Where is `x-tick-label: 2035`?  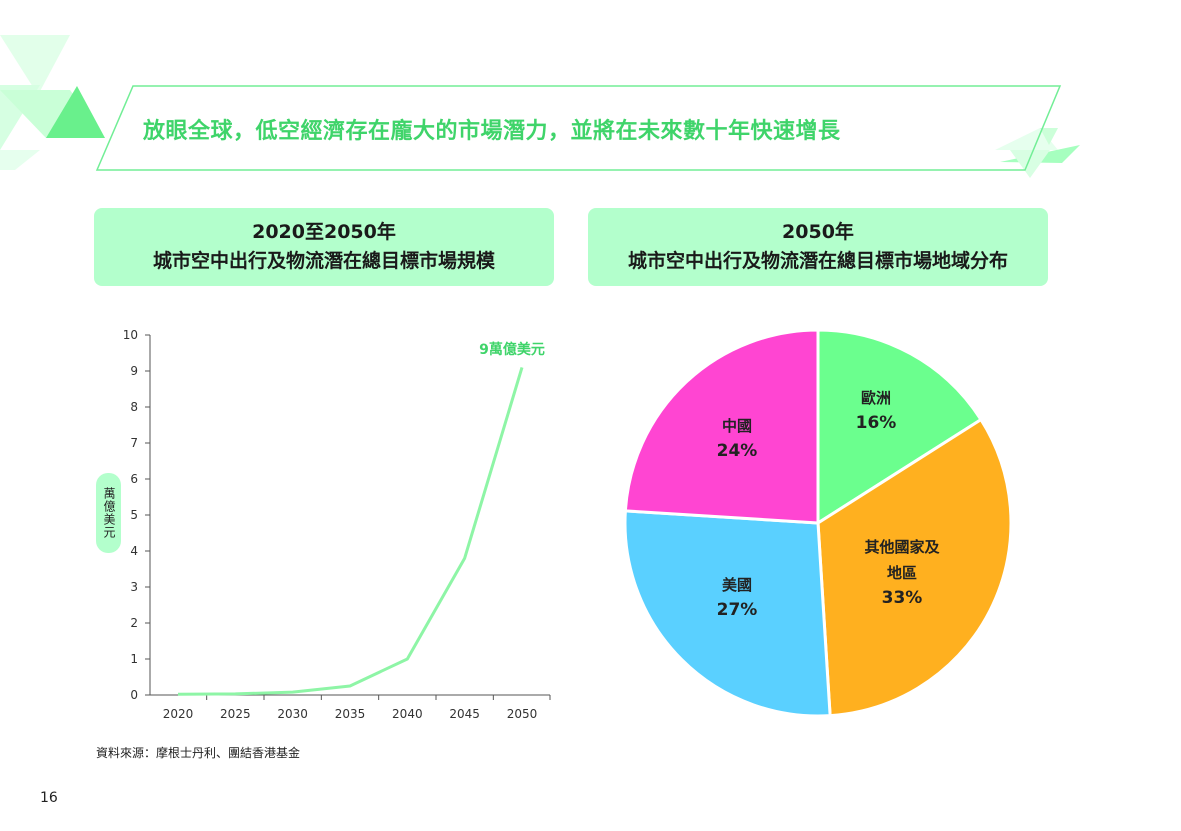
x-tick-label: 2035 is located at coordinates (350, 714).